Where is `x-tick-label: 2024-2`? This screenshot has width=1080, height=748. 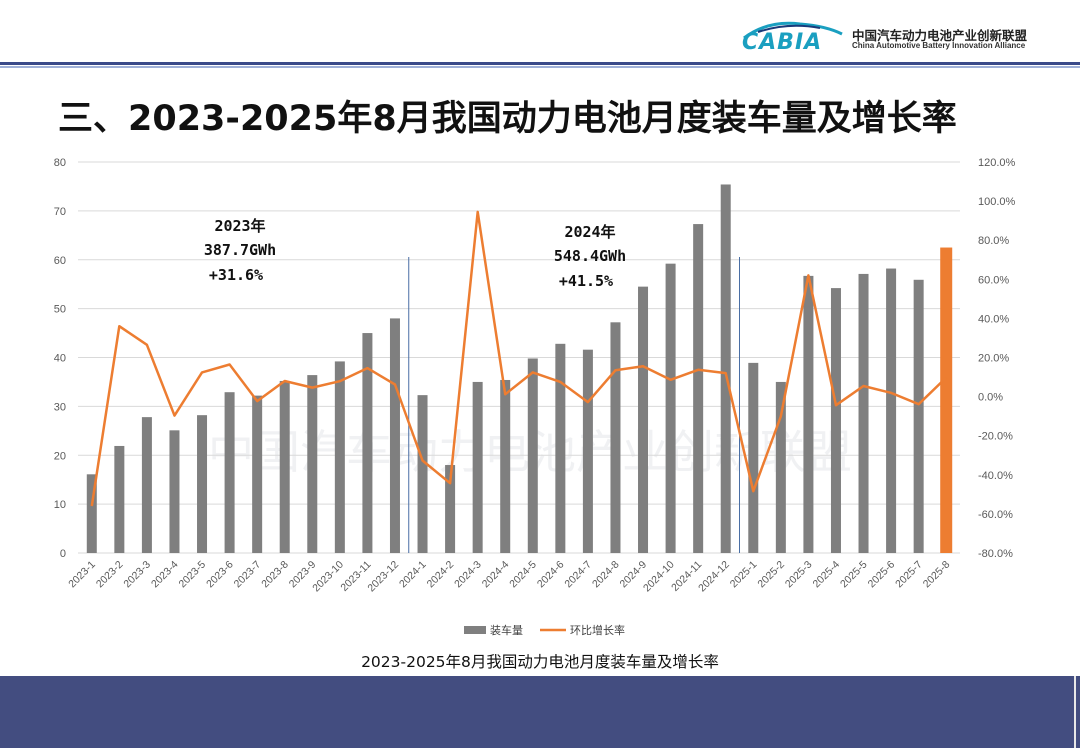
x-tick-label: 2024-2 is located at coordinates (441, 575).